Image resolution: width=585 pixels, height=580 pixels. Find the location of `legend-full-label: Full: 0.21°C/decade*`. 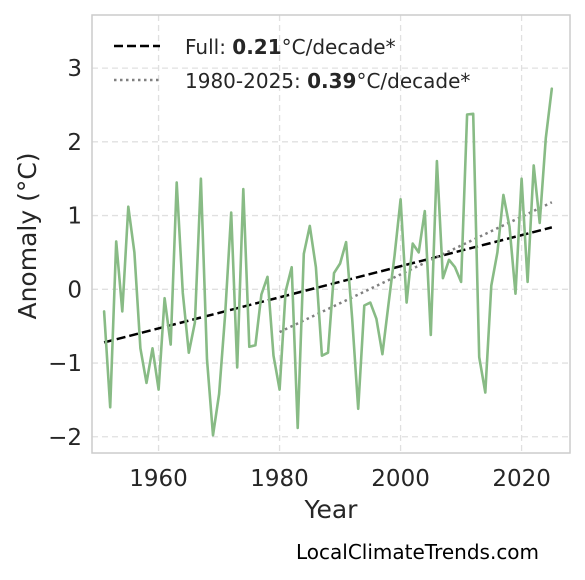

legend-full-label: Full: 0.21°C/decade* is located at coordinates (290, 47).